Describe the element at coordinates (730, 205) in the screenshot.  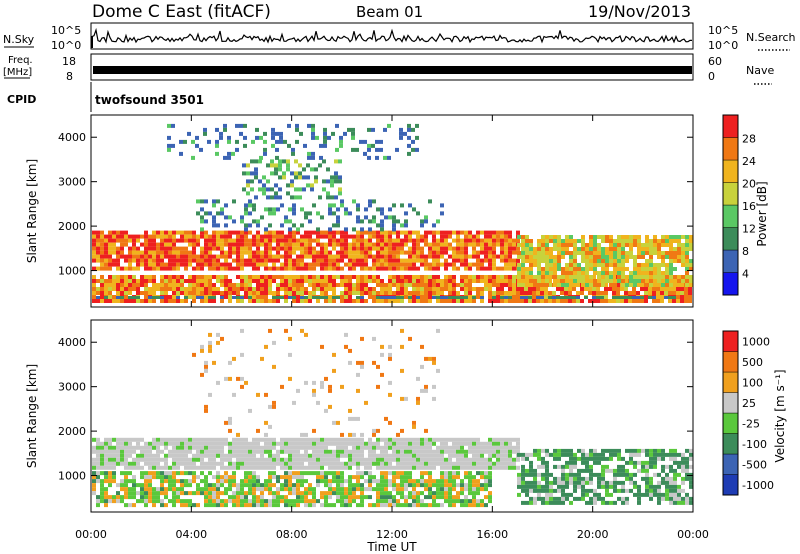
I see `colorbar-outline` at that location.